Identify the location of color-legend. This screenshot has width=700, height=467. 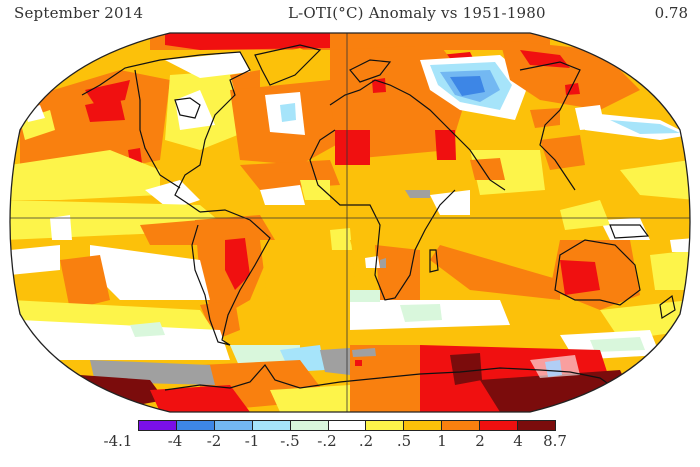
(347, 425).